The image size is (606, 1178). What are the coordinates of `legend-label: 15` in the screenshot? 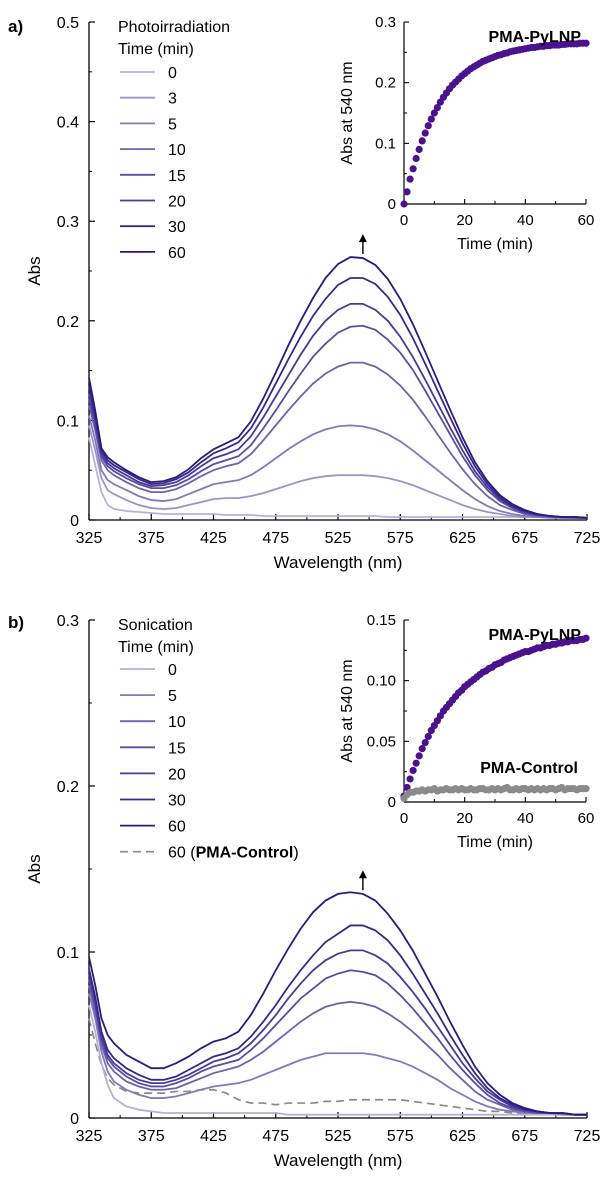 It's located at (177, 748).